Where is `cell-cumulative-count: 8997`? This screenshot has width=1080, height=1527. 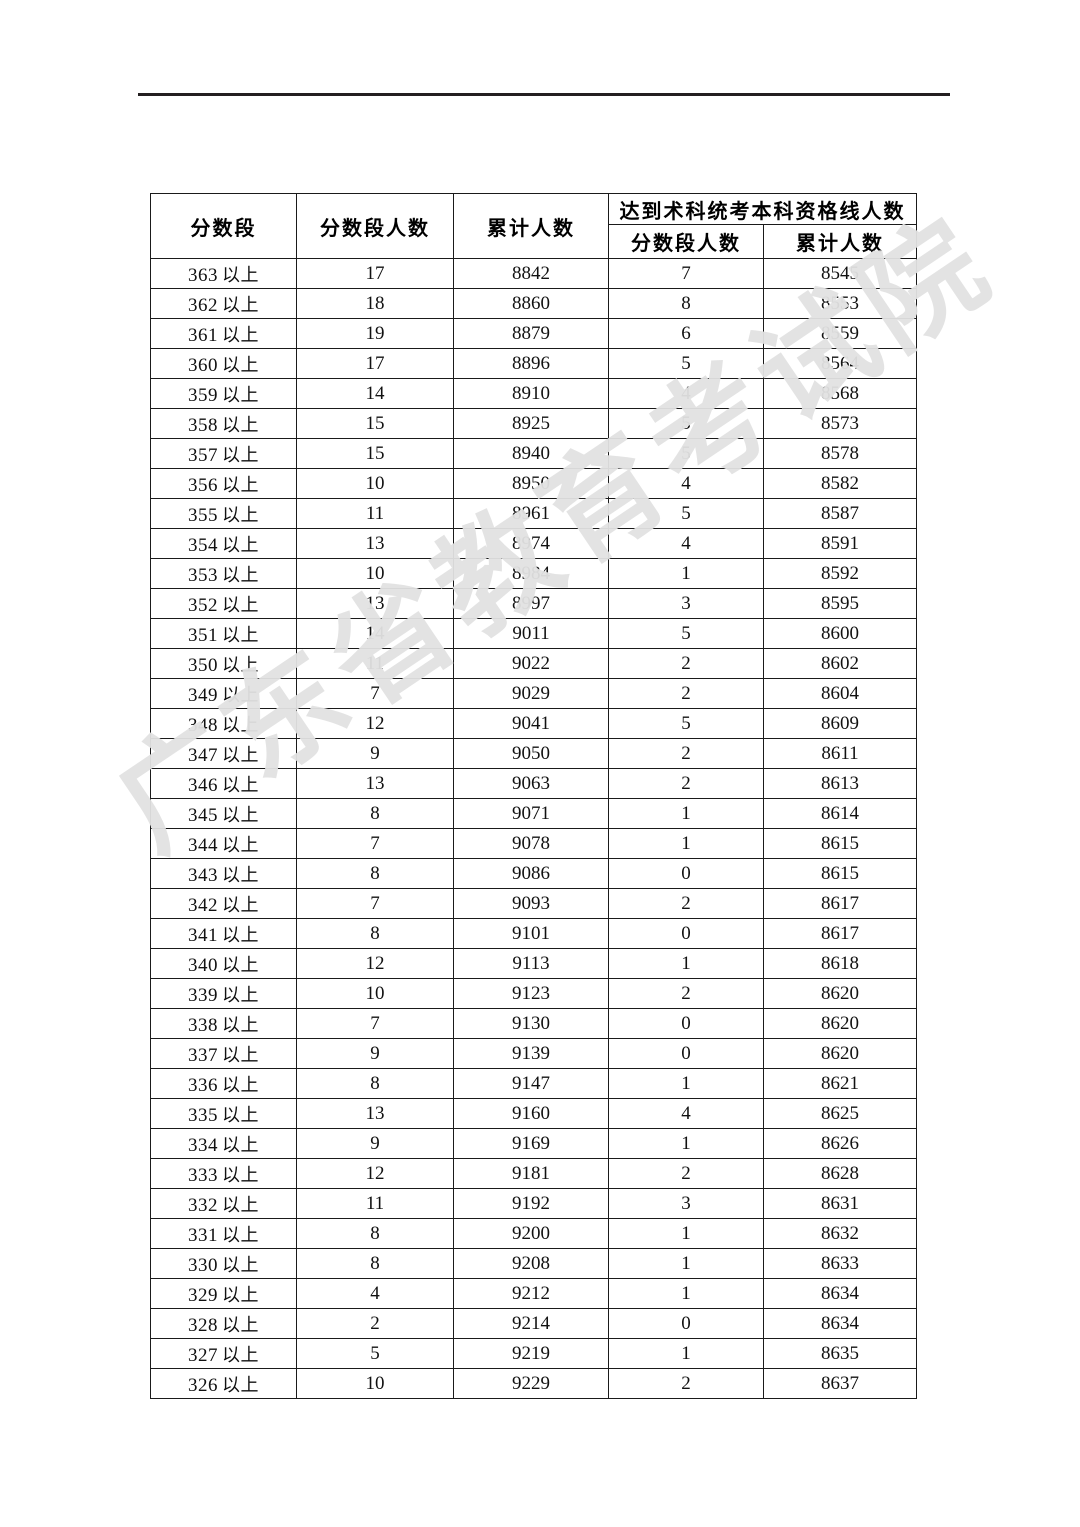
cell-cumulative-count: 8997 is located at coordinates (531, 603).